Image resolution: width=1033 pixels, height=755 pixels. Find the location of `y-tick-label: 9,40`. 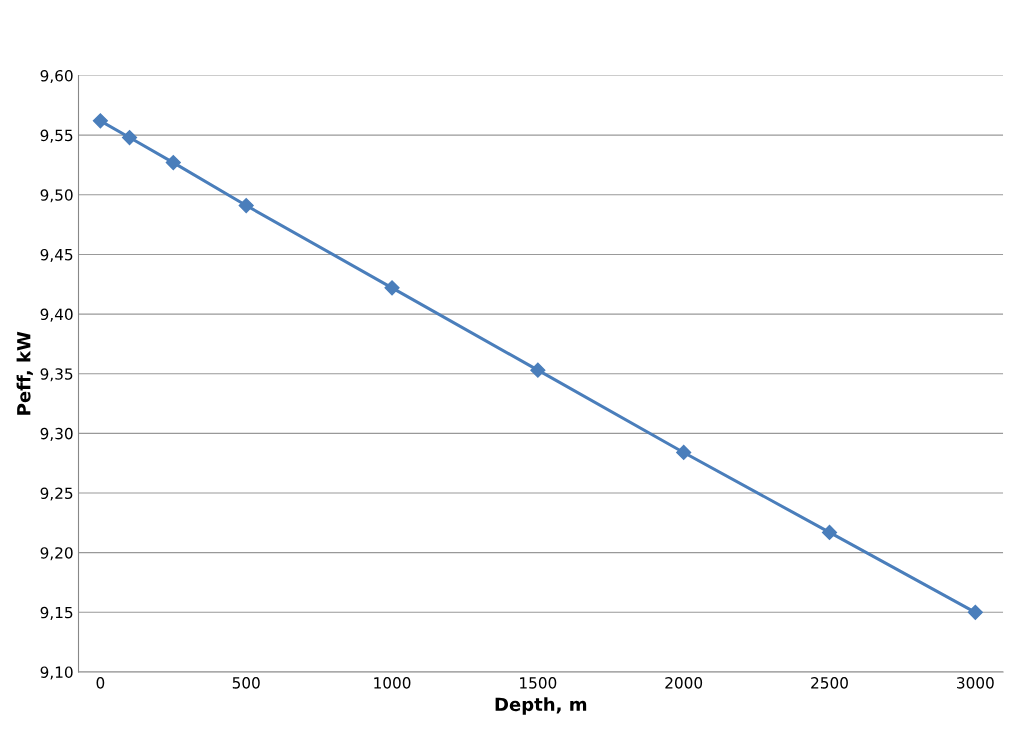

y-tick-label: 9,40 is located at coordinates (56, 315).